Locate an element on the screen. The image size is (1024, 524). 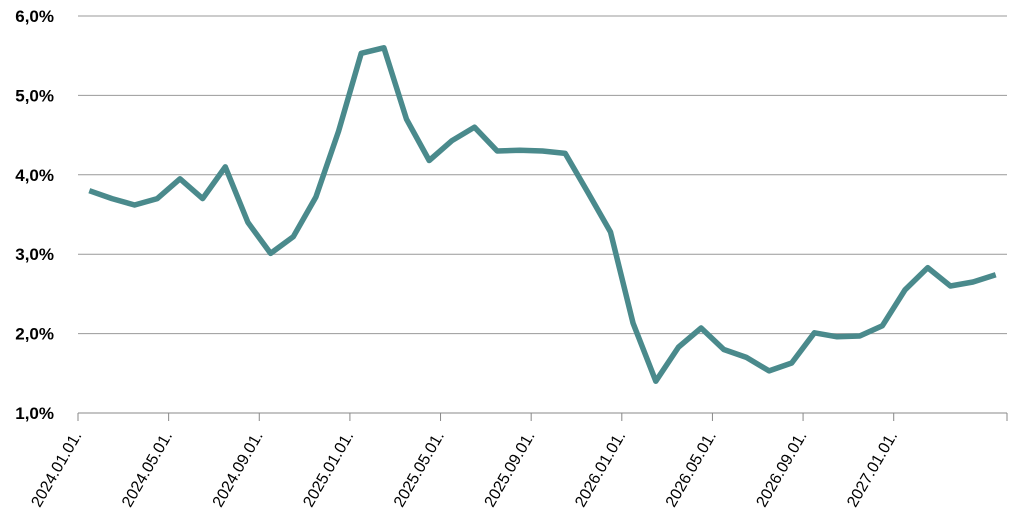
x-tick-label: 2026.05.01. is located at coordinates (691, 470).